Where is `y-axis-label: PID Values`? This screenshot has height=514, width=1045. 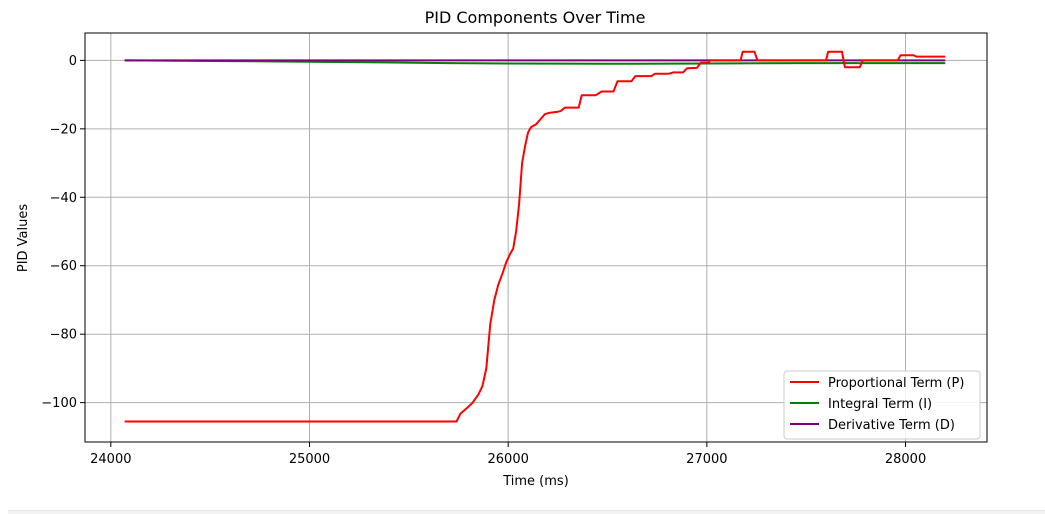 y-axis-label: PID Values is located at coordinates (23, 238).